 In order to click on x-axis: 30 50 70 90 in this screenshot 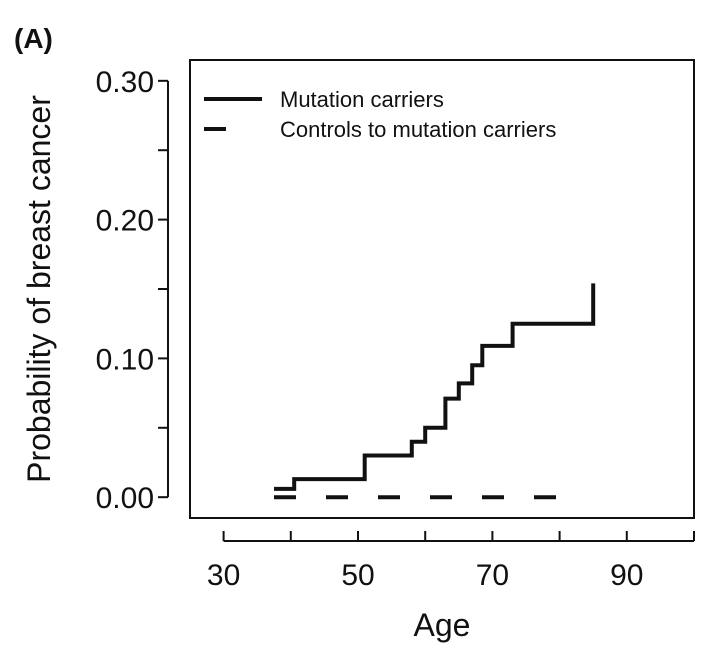, I will do `click(451, 561)`.